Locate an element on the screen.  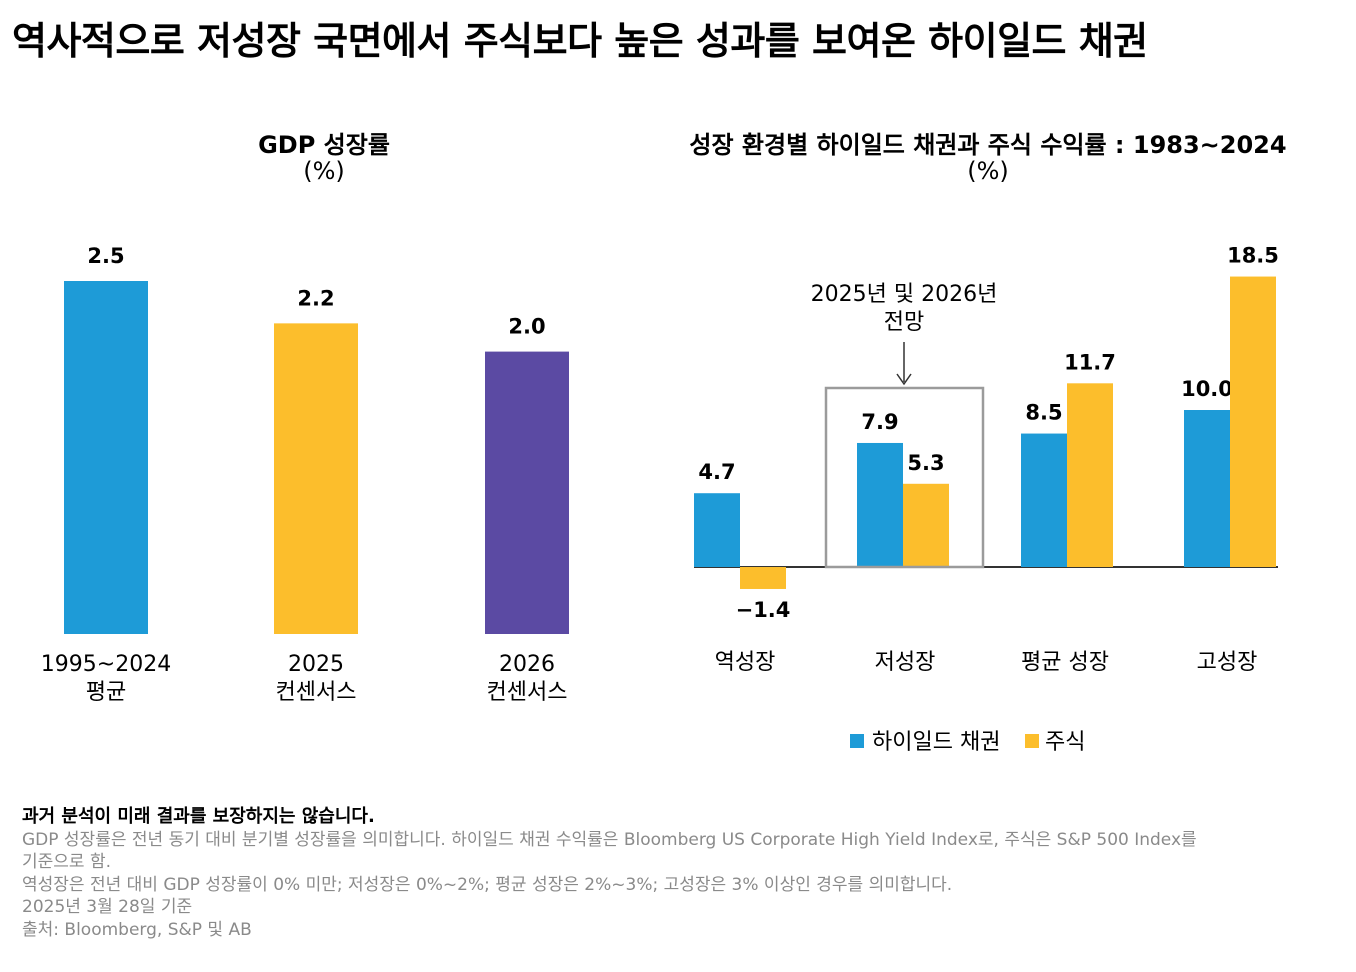
growth-category-label: 역성장 is located at coordinates (745, 662).